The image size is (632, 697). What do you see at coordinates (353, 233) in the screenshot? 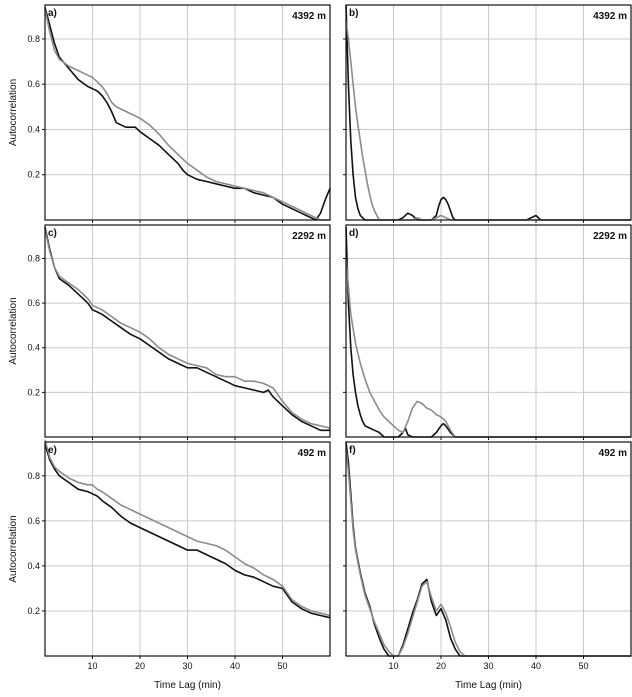
I see `panel-label: d)` at bounding box center [353, 233].